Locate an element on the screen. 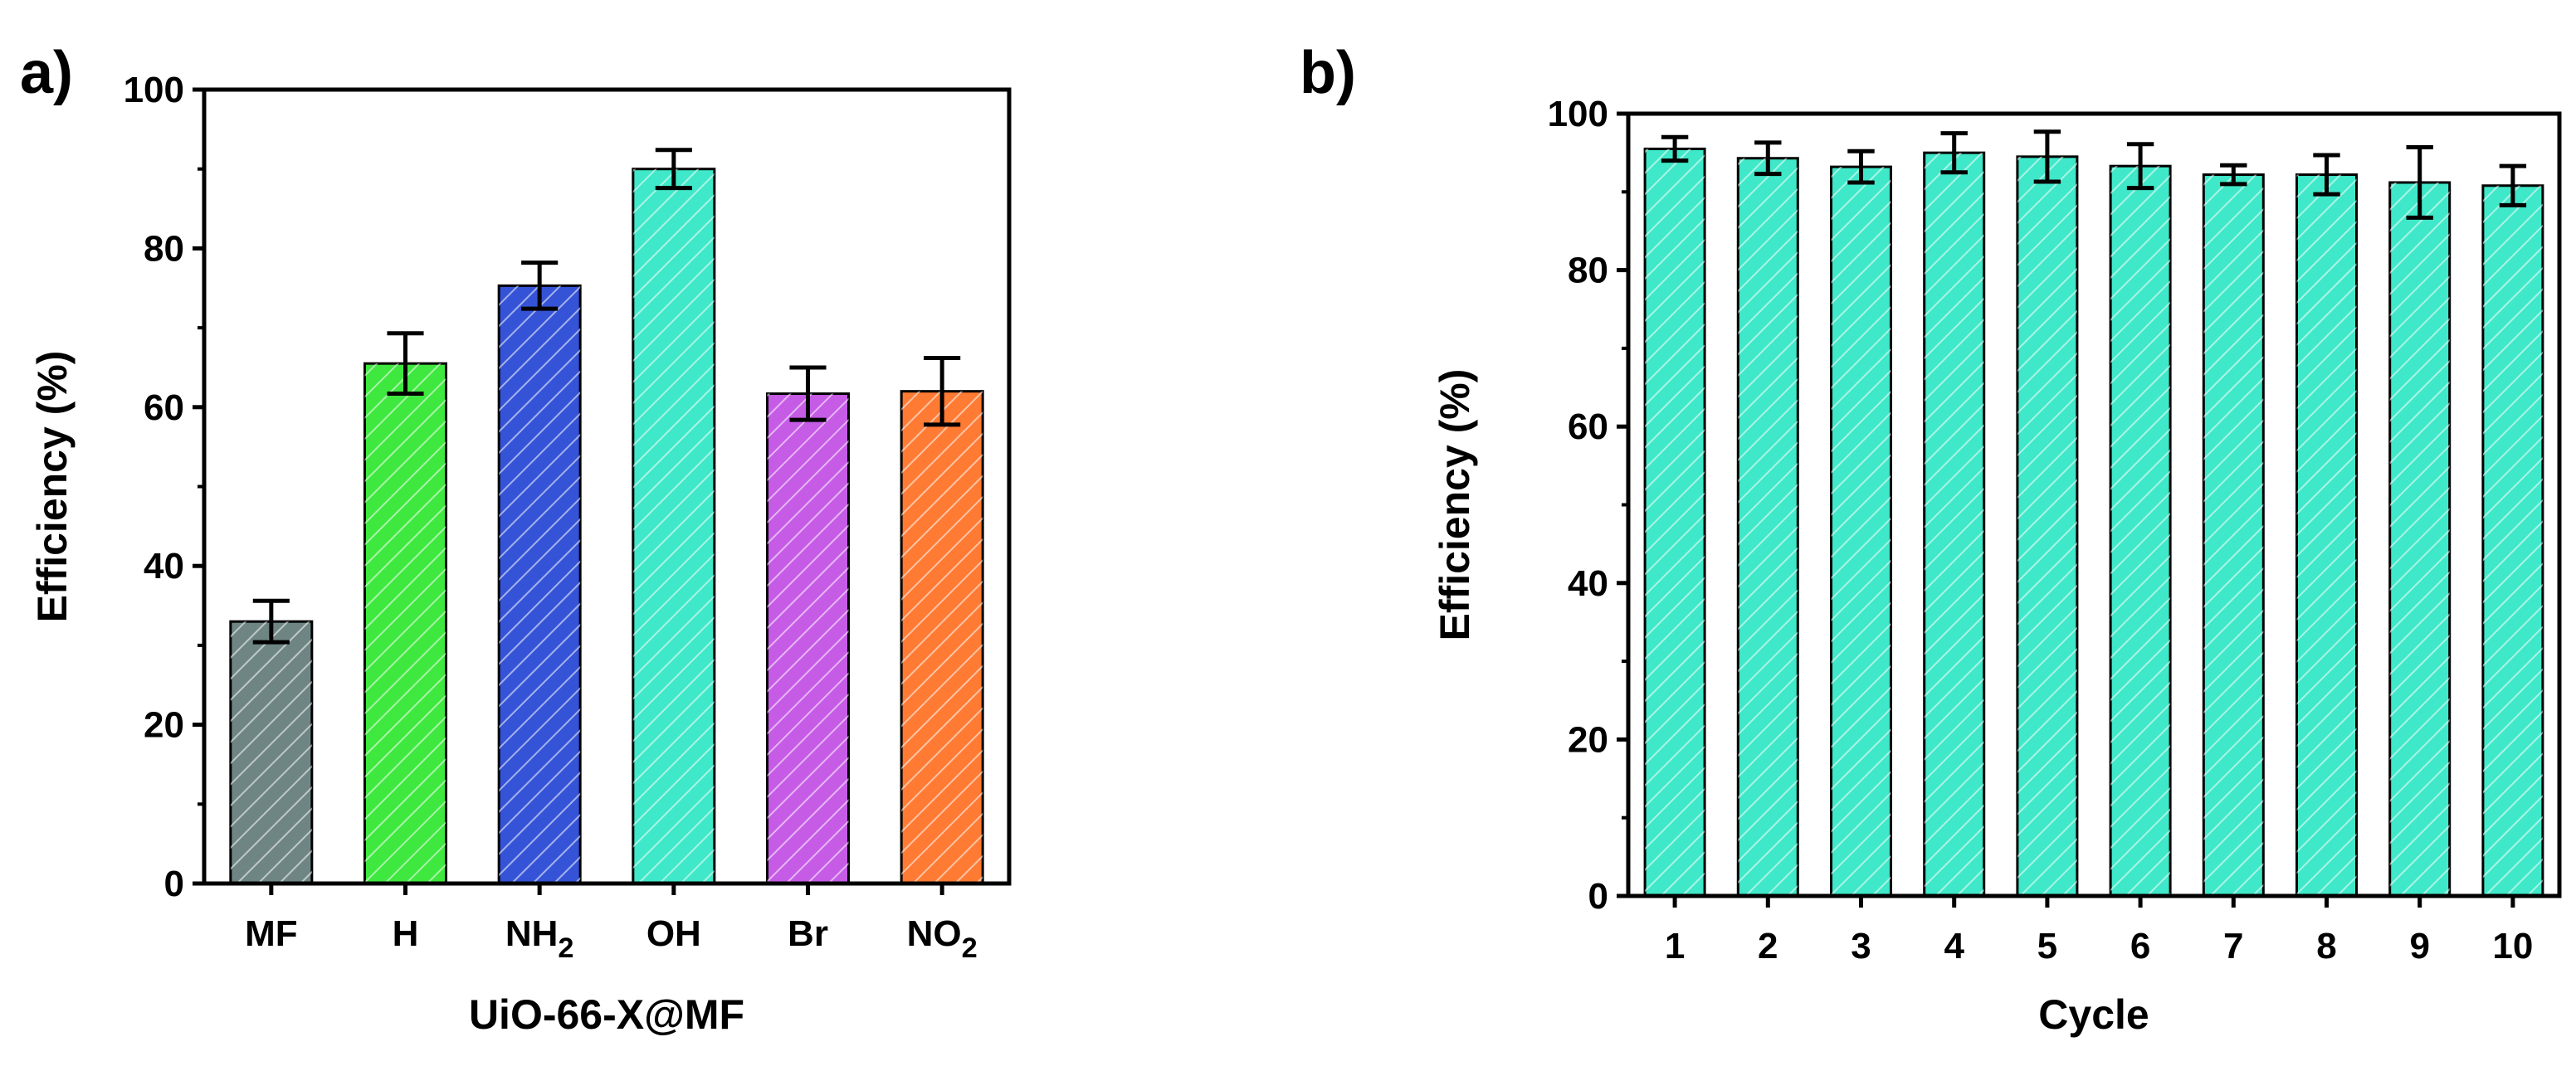 The width and height of the screenshot is (2576, 1071). panel-label-text: b) is located at coordinates (1328, 73).